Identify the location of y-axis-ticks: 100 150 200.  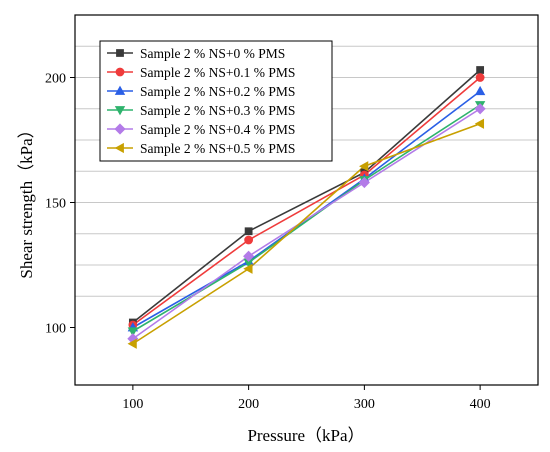
(60, 204).